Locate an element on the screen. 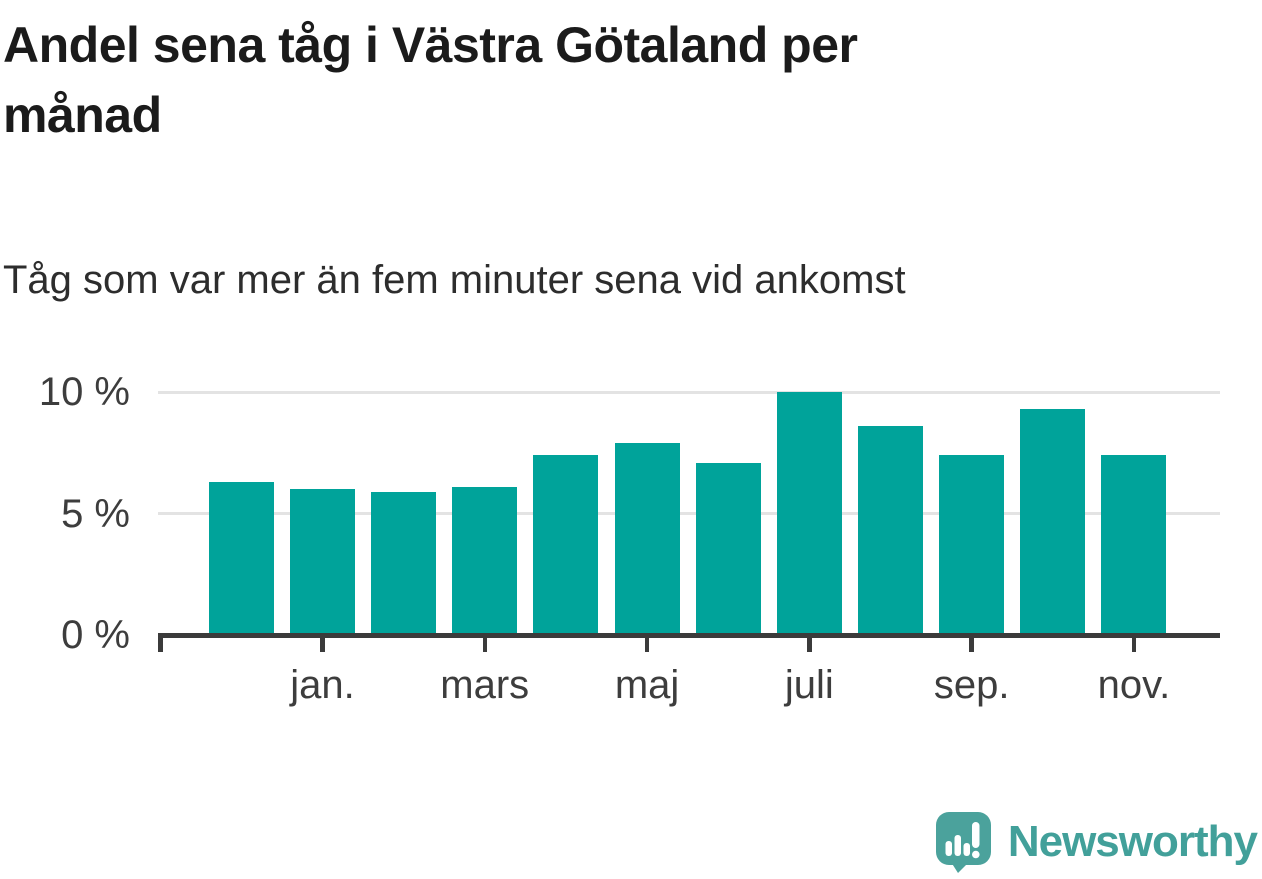 This screenshot has width=1262, height=879. x-tick-label-jan: jan. is located at coordinates (322, 685).